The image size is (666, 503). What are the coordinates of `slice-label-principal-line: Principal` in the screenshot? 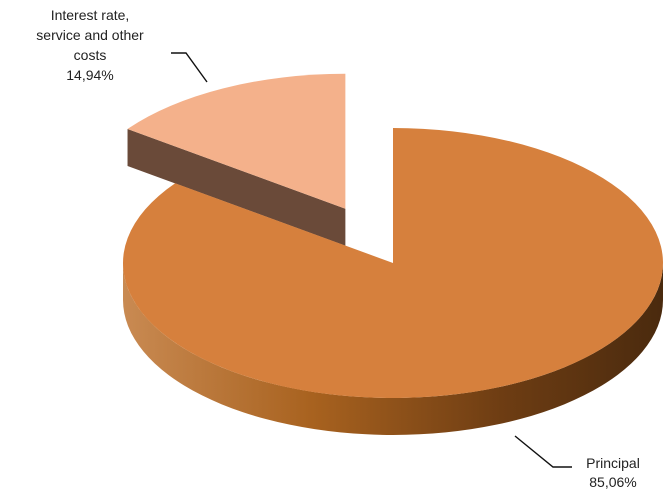 It's located at (613, 463).